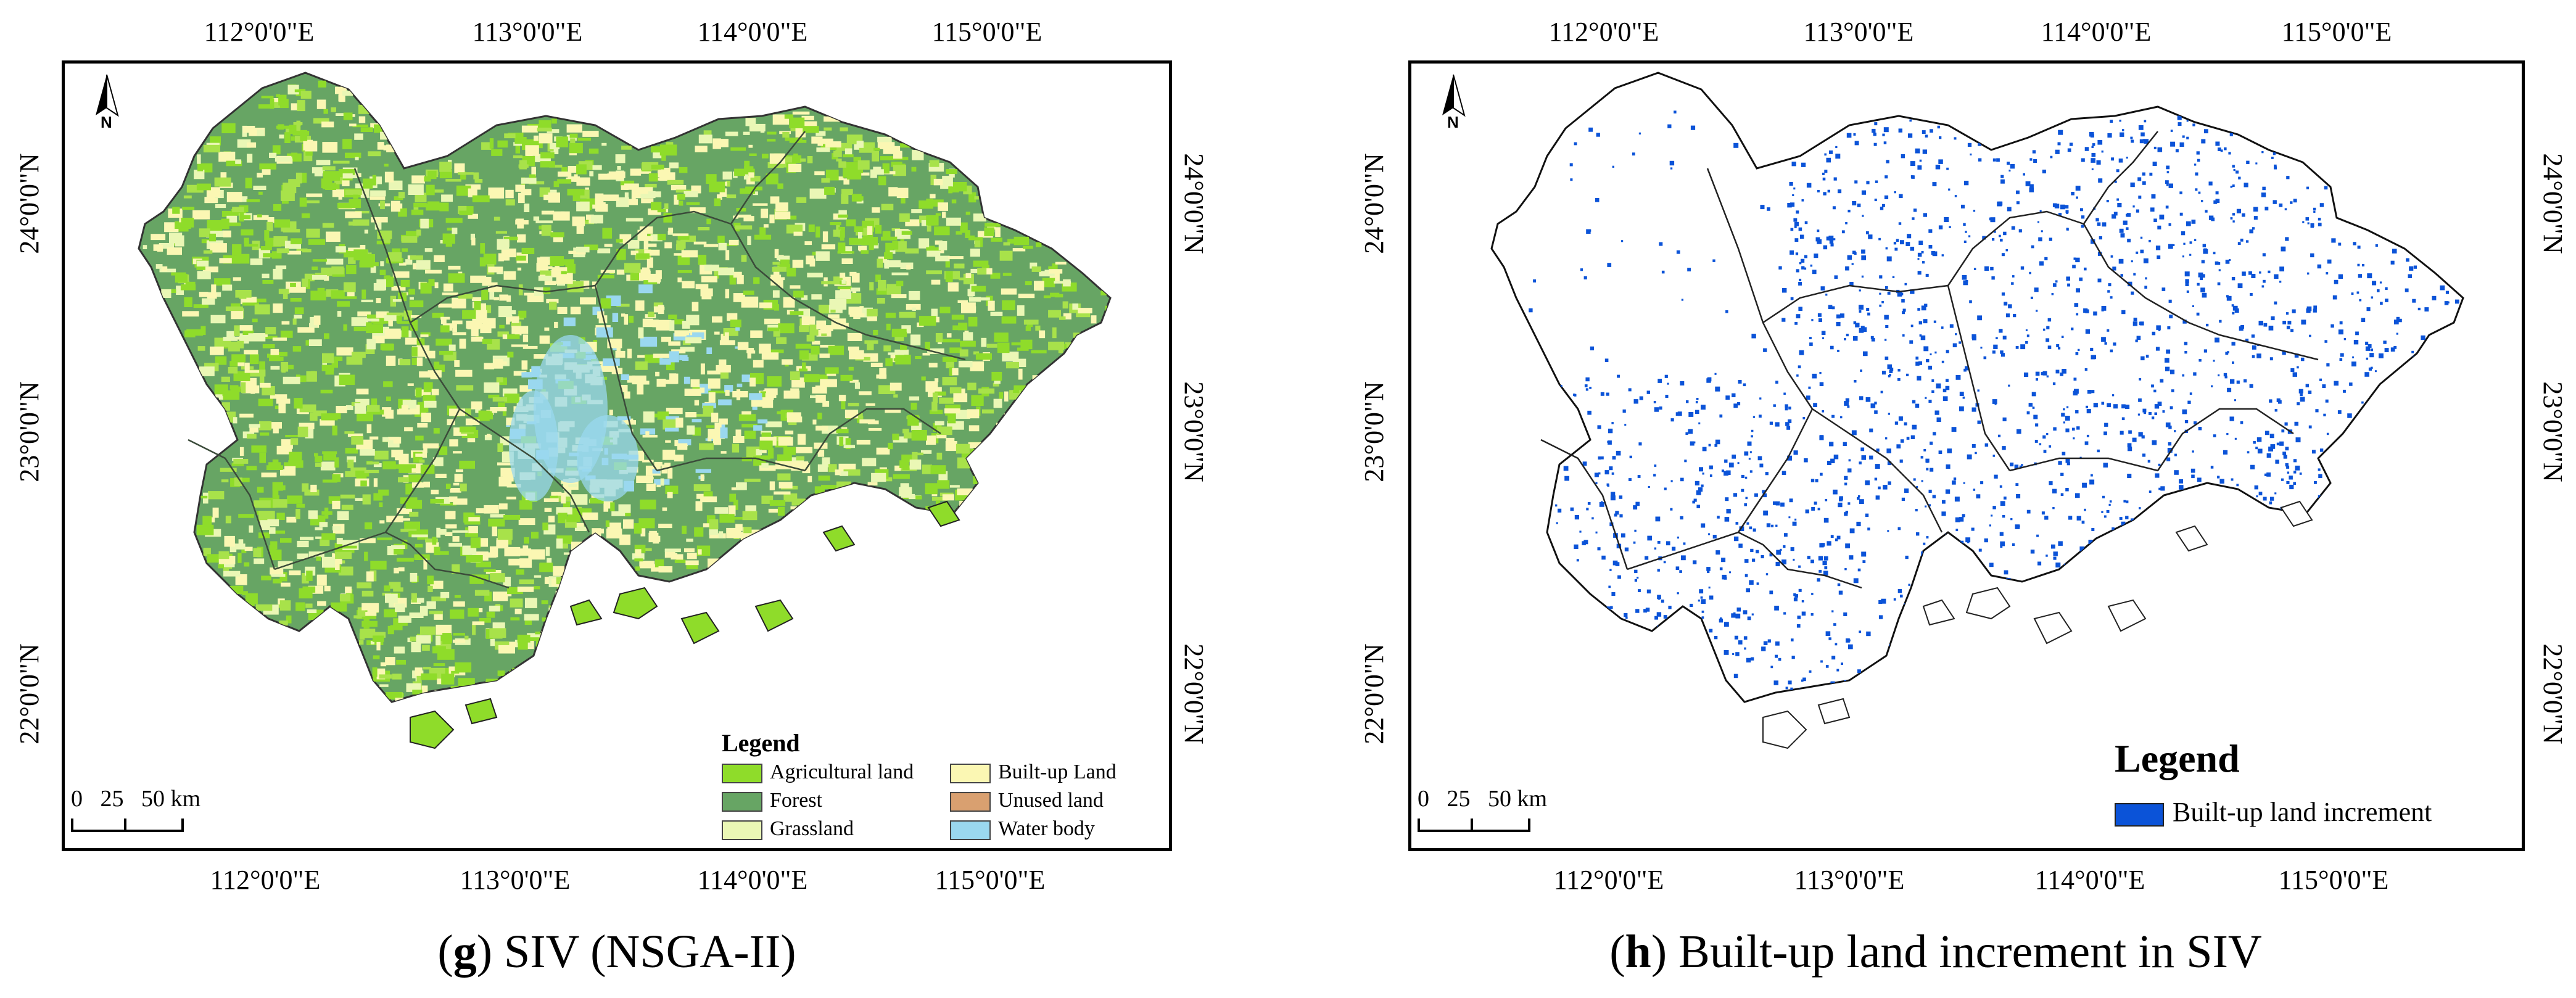 The width and height of the screenshot is (2576, 998). What do you see at coordinates (788, 829) in the screenshot?
I see `legend-item-grassland: Grassland` at bounding box center [788, 829].